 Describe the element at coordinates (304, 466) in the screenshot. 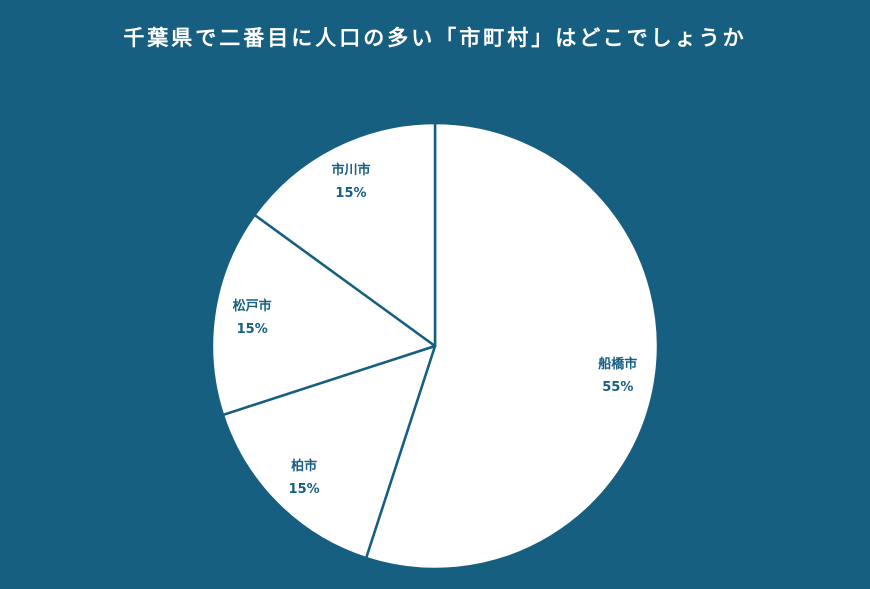

I see `slice-category-label: 柏市` at that location.